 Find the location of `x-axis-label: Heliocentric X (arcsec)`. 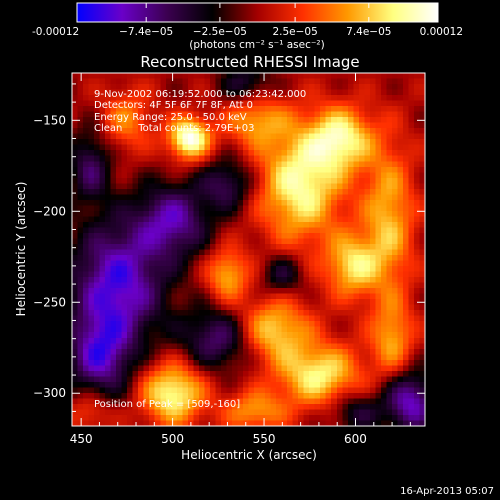

x-axis-label: Heliocentric X (arcsec) is located at coordinates (249, 455).